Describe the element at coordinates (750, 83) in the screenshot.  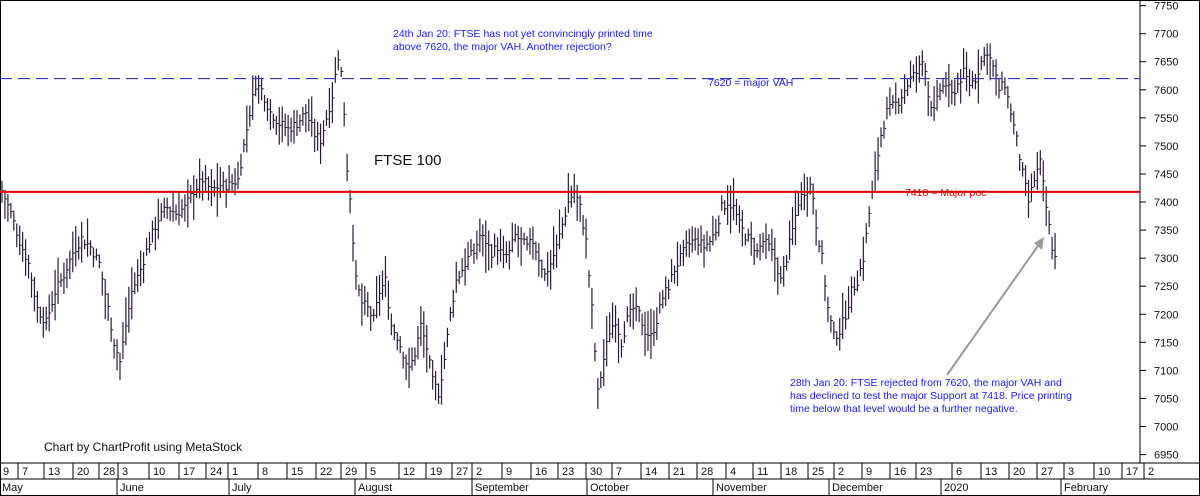
I see `vah-label: 7620 = major VAH` at that location.